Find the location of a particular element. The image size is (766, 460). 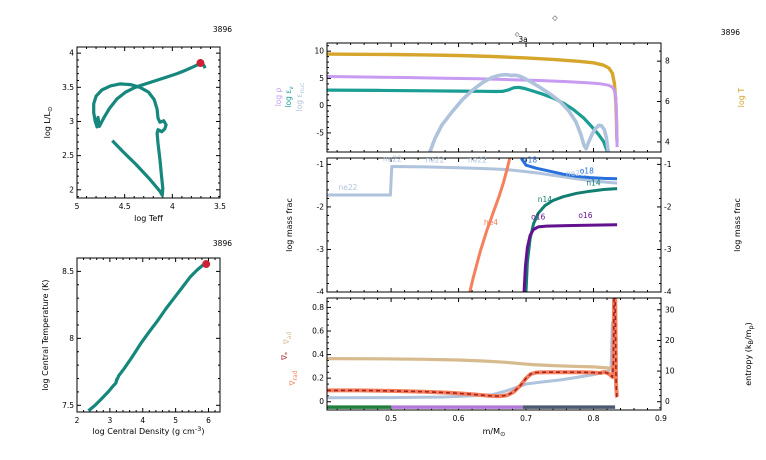

svg-text: log L/L⊙ is located at coordinates (48, 123).